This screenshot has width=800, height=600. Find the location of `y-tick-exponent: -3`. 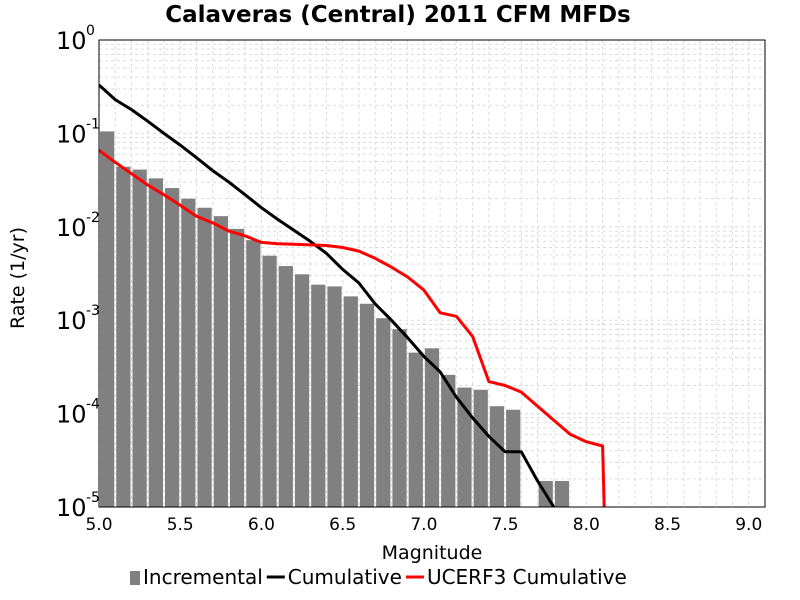

y-tick-exponent: -3 is located at coordinates (93, 311).